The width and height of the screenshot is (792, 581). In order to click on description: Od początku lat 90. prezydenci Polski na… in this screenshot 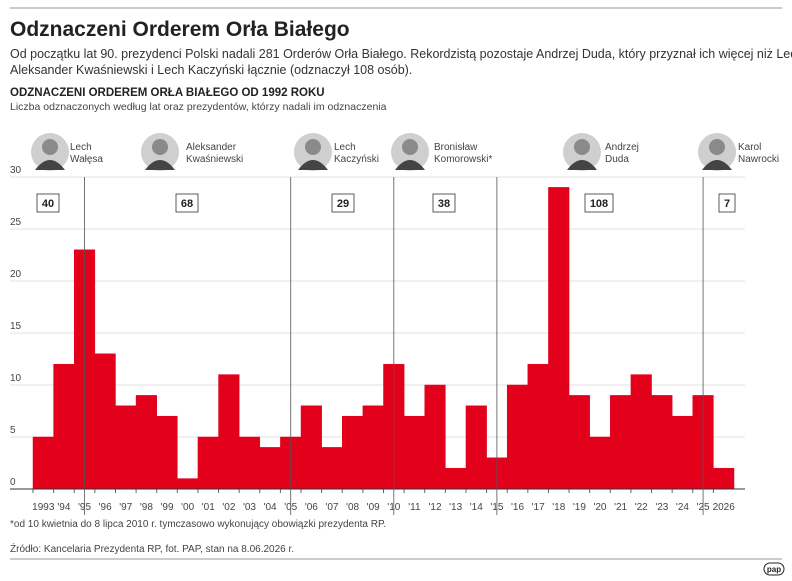, I will do `click(401, 54)`.